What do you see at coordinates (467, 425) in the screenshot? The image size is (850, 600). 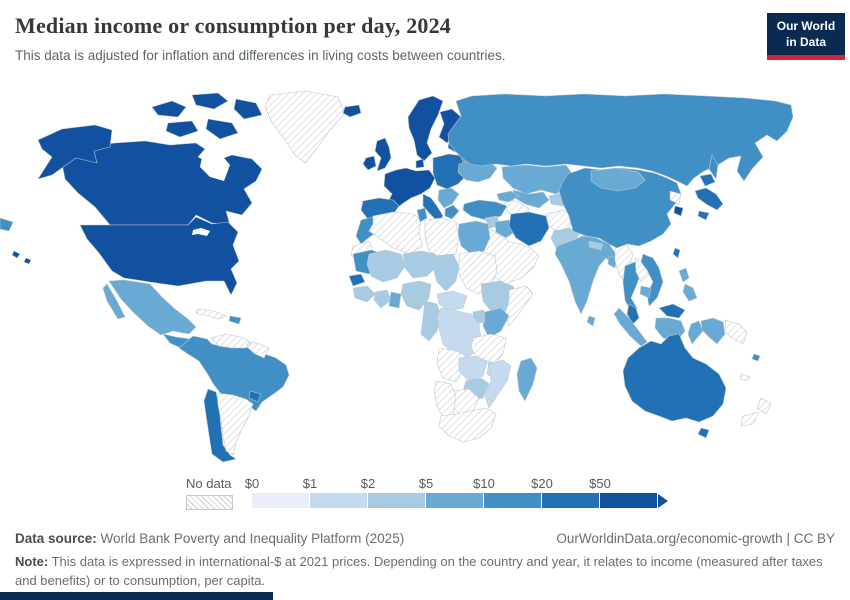 I see `country-south-africa` at bounding box center [467, 425].